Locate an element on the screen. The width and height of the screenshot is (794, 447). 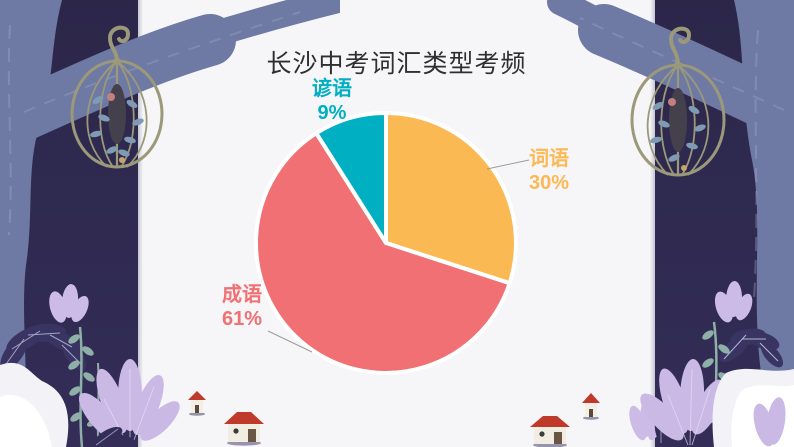
leader-line-ciyu is located at coordinates (508, 164).